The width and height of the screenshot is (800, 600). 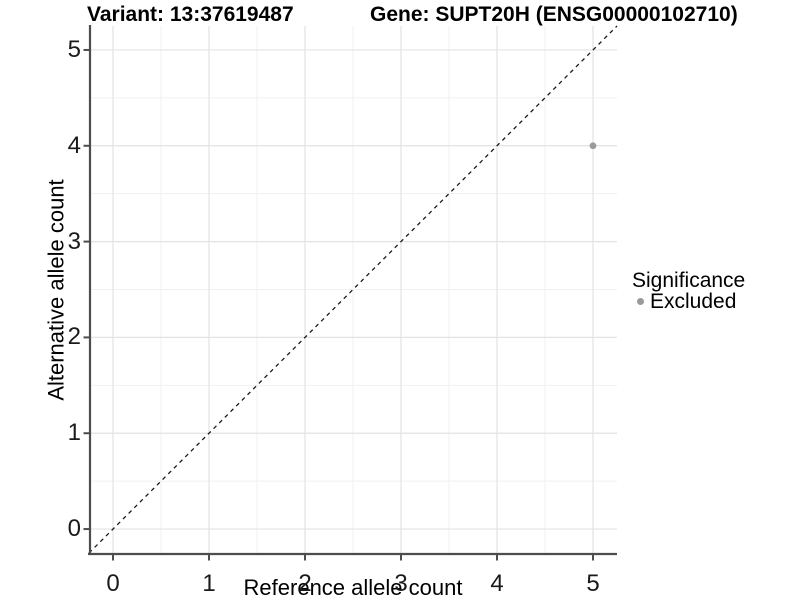 I want to click on y-tick-label: 5, so click(x=74, y=49).